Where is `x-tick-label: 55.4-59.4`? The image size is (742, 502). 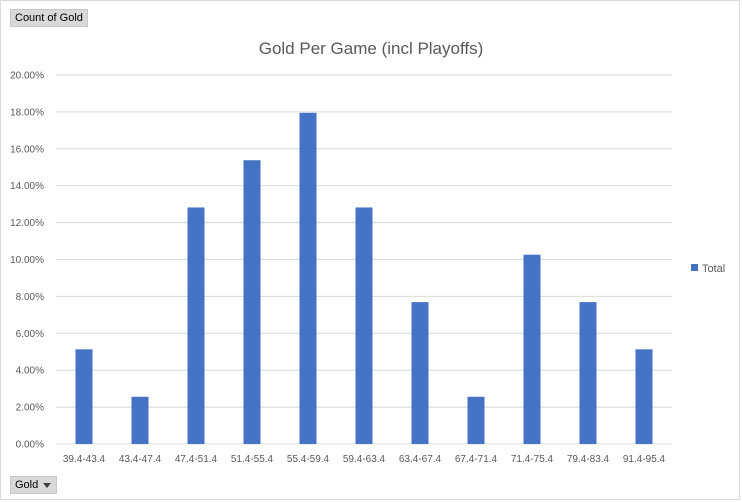
x-tick-label: 55.4-59.4 is located at coordinates (308, 459).